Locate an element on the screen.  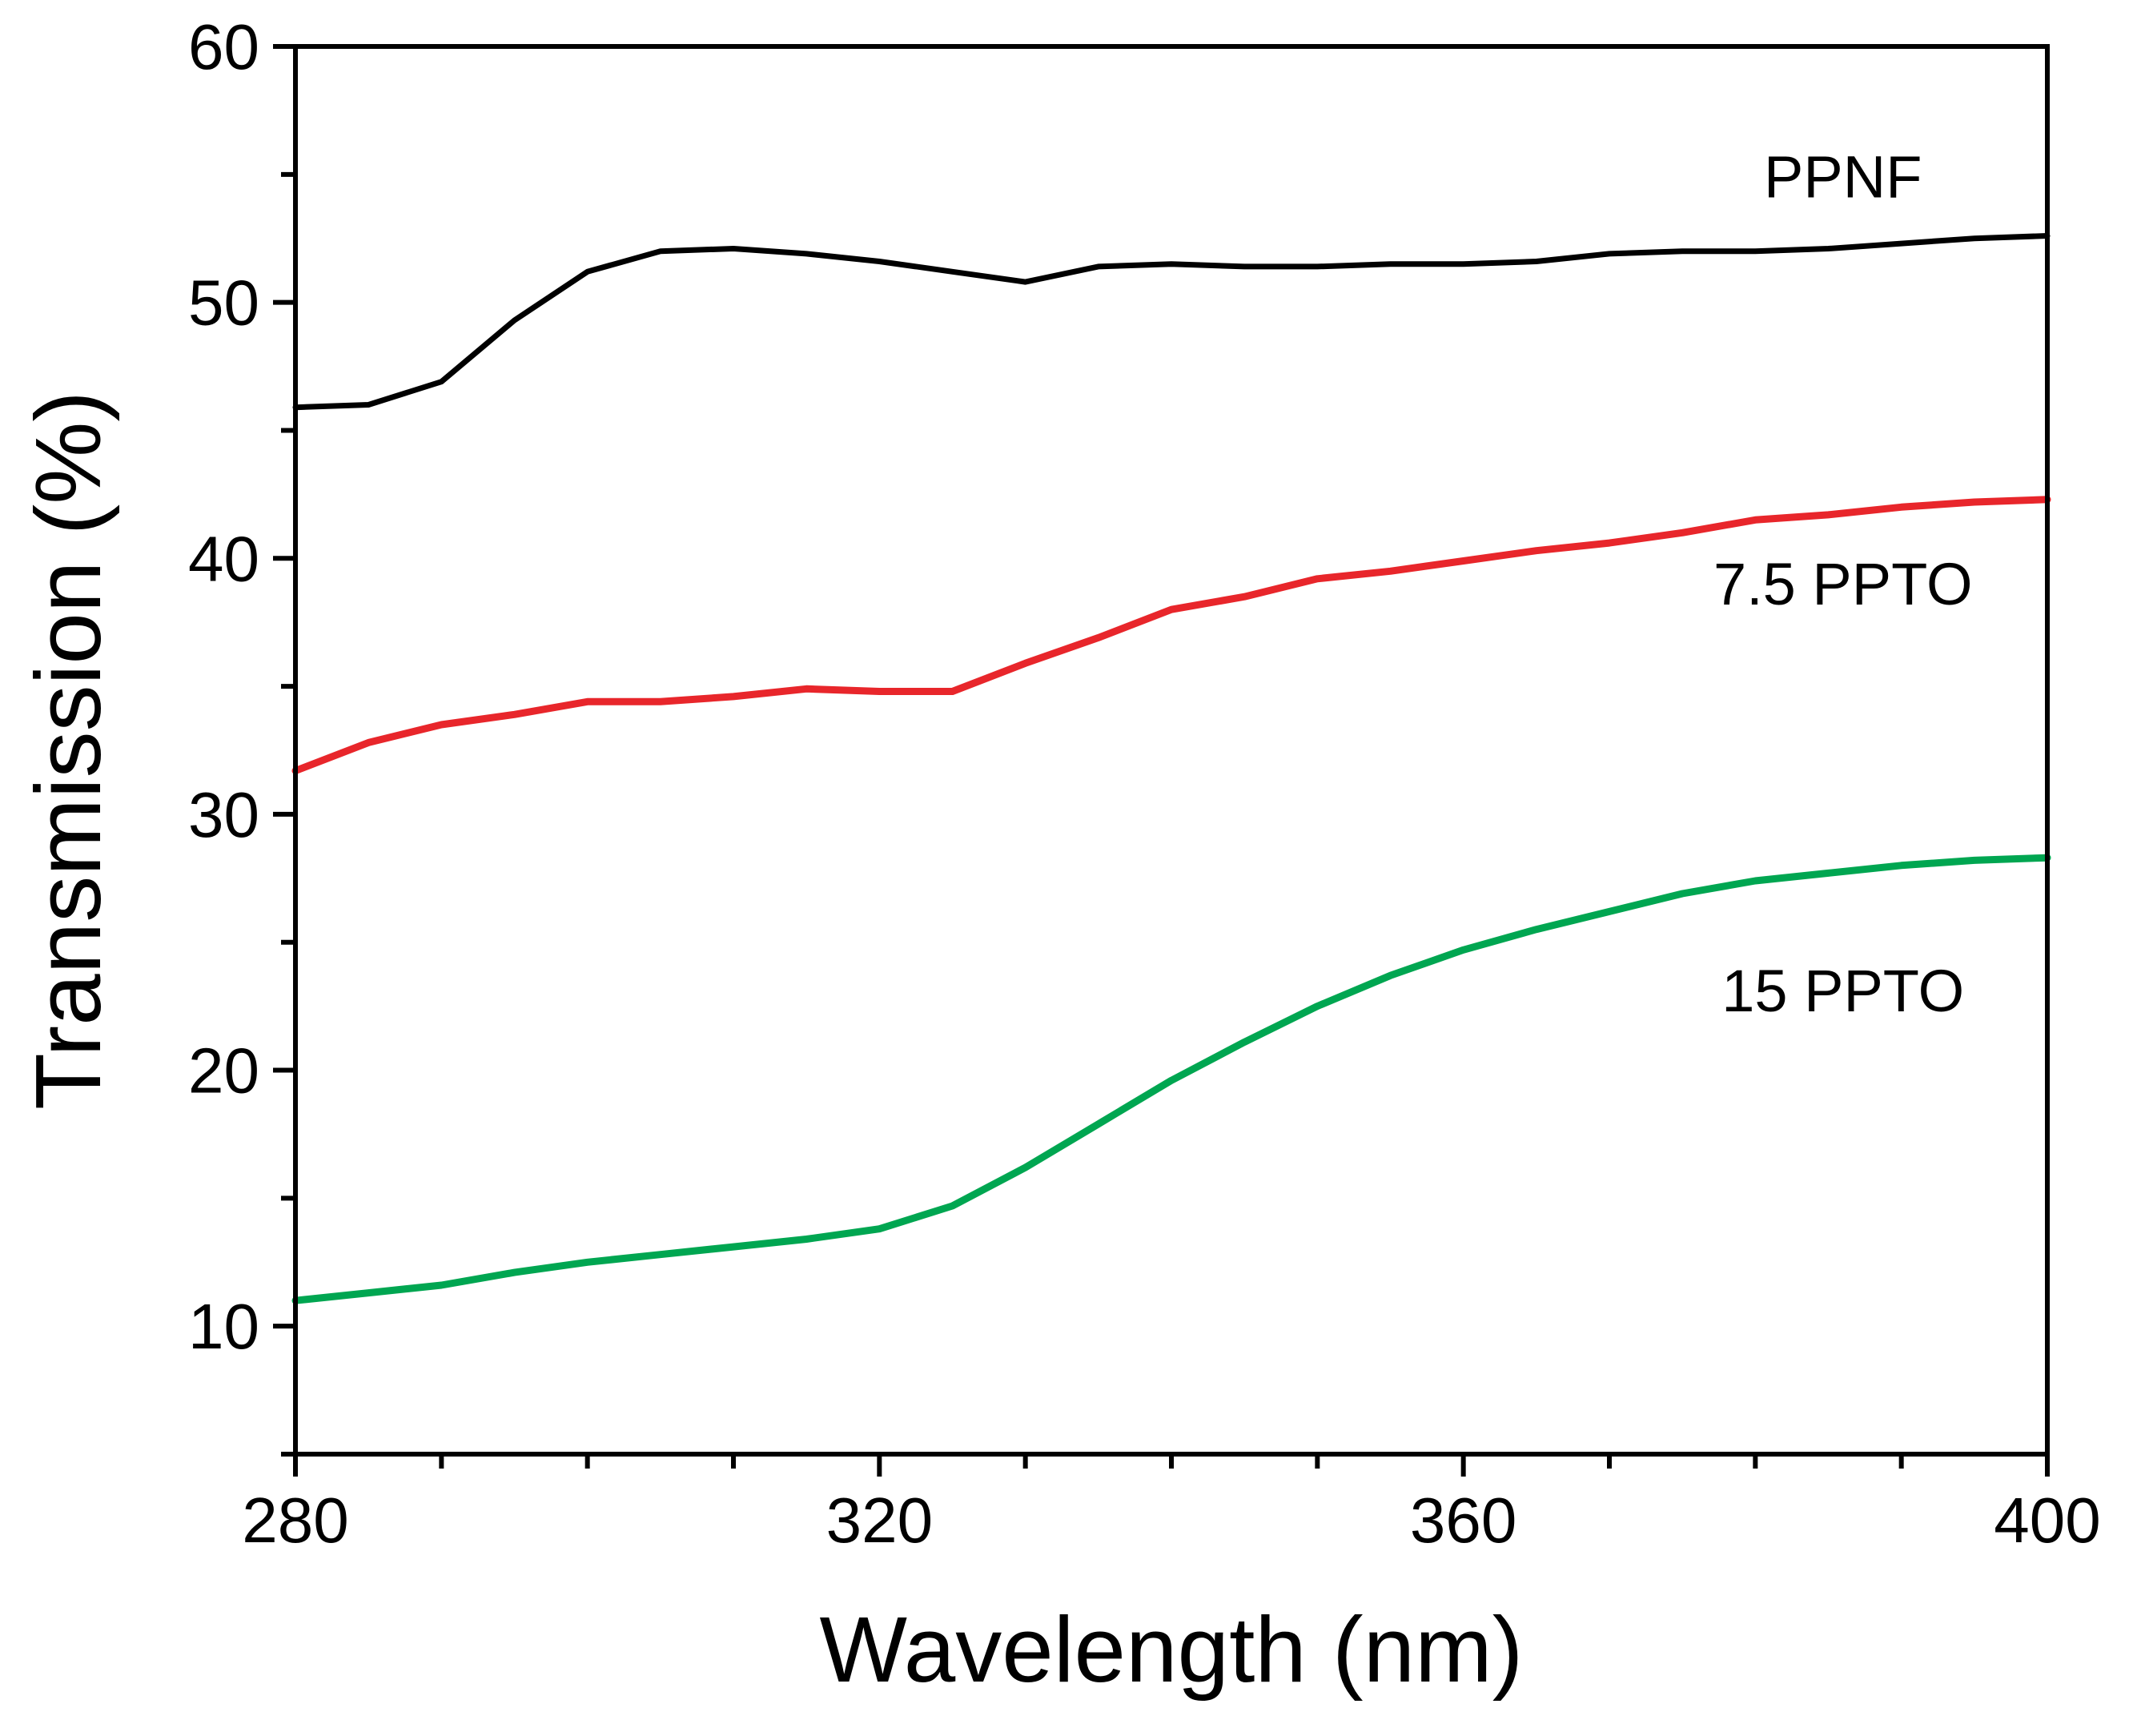
x-axis-title: Wavelength (nm) is located at coordinates (1172, 1649).